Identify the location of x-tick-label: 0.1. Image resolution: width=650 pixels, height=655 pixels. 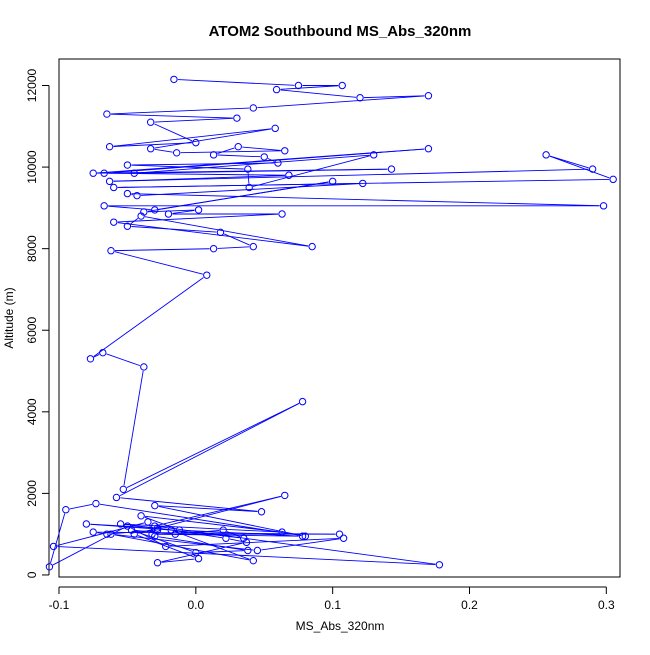
(332, 605).